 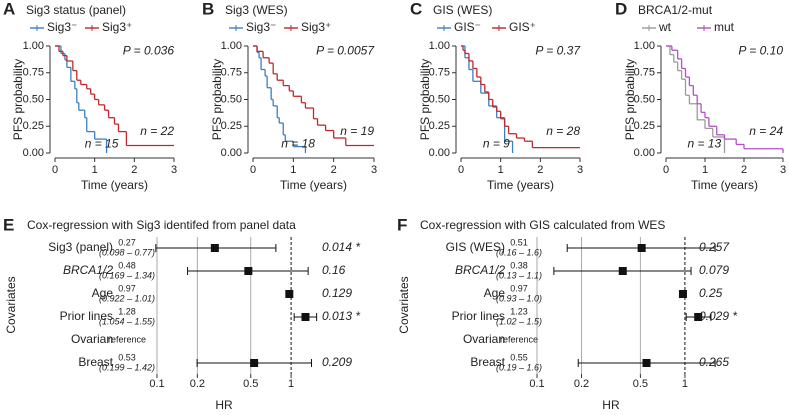 What do you see at coordinates (8, 224) in the screenshot?
I see `panel-letter: E` at bounding box center [8, 224].